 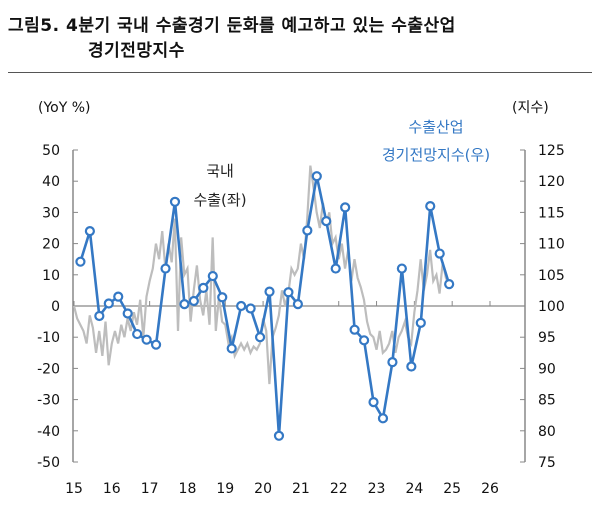 I want to click on series-label-index-1: 수출산업, so click(x=435, y=127).